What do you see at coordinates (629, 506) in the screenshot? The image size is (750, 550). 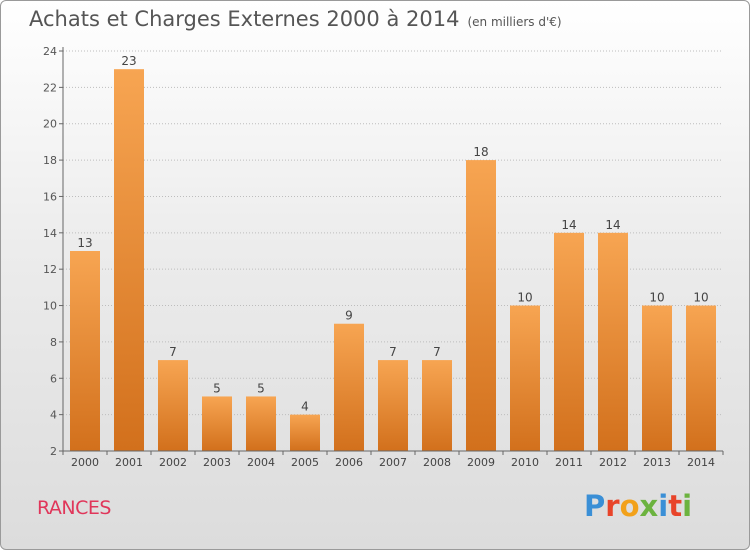 I see `logo-letter: o` at bounding box center [629, 506].